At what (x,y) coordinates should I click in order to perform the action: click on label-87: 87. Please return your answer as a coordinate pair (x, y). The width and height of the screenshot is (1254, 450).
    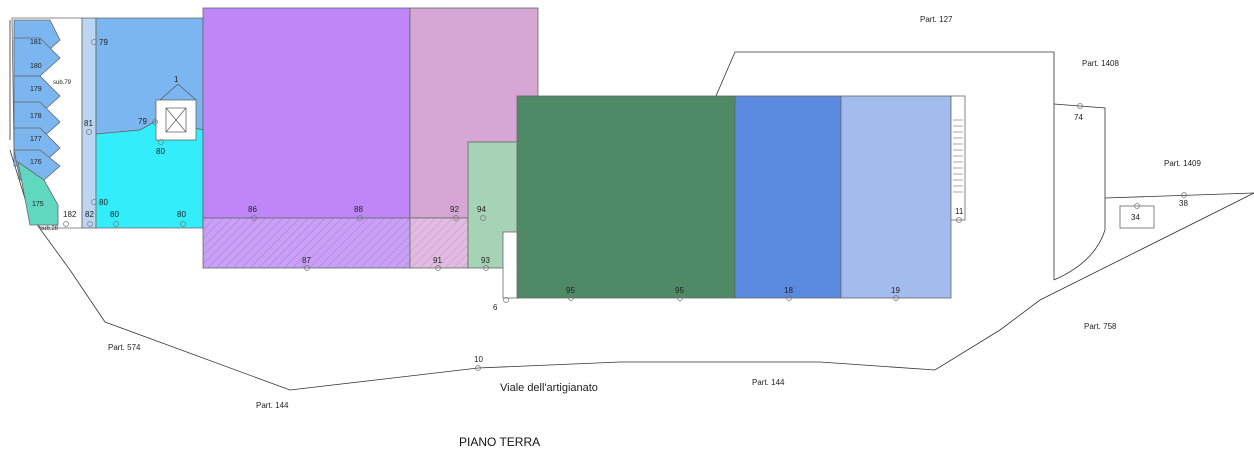
    Looking at the image, I should click on (306, 260).